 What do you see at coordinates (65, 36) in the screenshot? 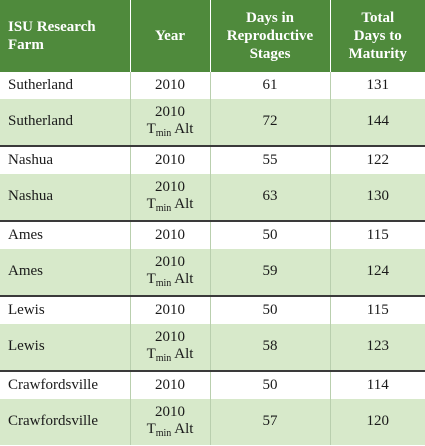
I see `header-farm: ISU Research Farm` at bounding box center [65, 36].